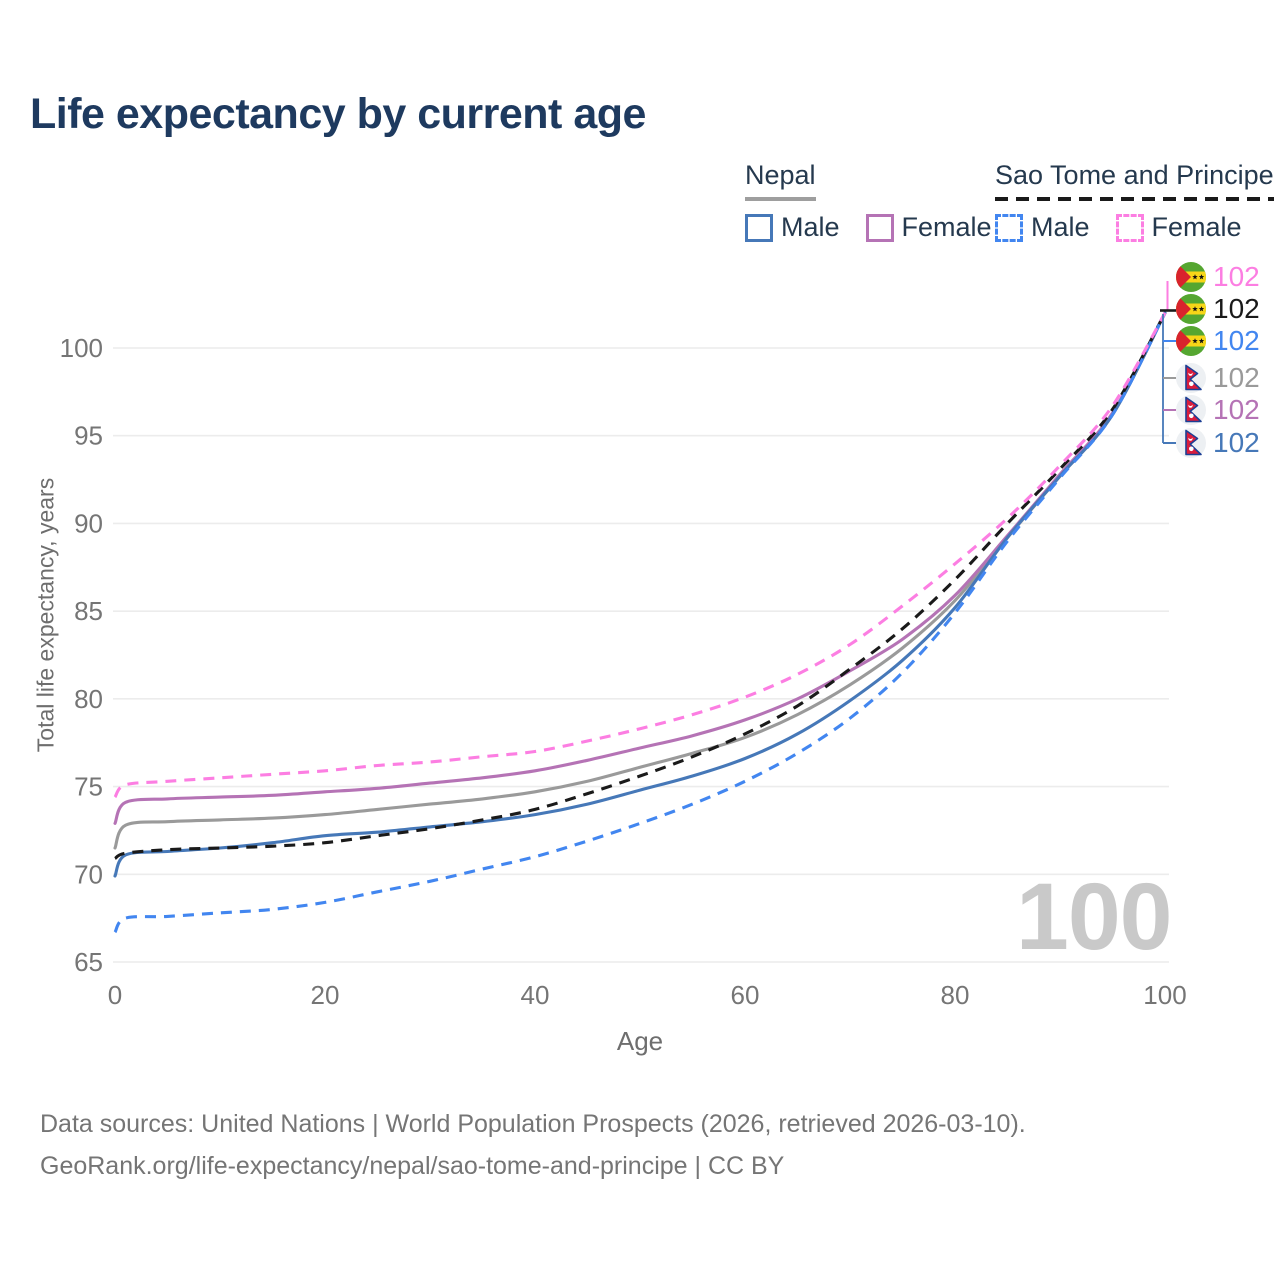  Describe the element at coordinates (1129, 227) in the screenshot. I see `sao-tome-female-swatch-icon` at that location.